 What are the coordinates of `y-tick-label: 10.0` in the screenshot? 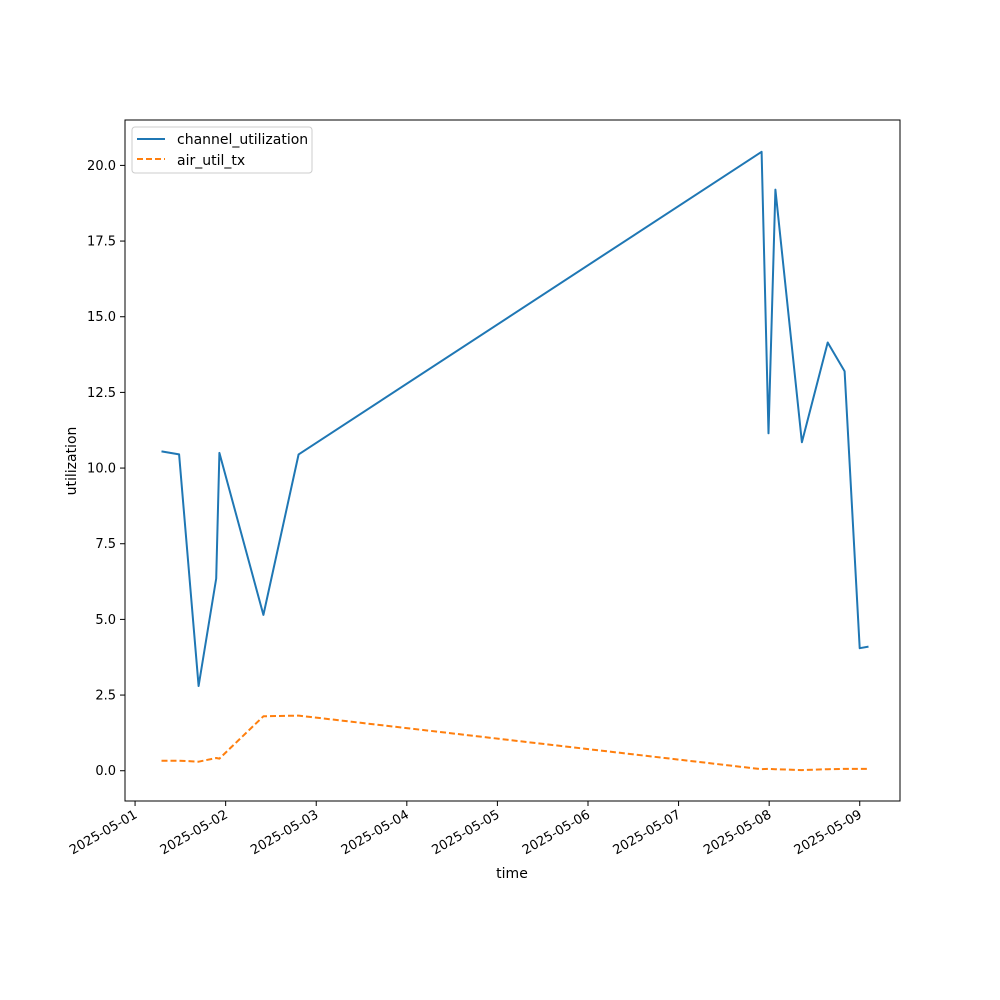 It's located at (101, 469).